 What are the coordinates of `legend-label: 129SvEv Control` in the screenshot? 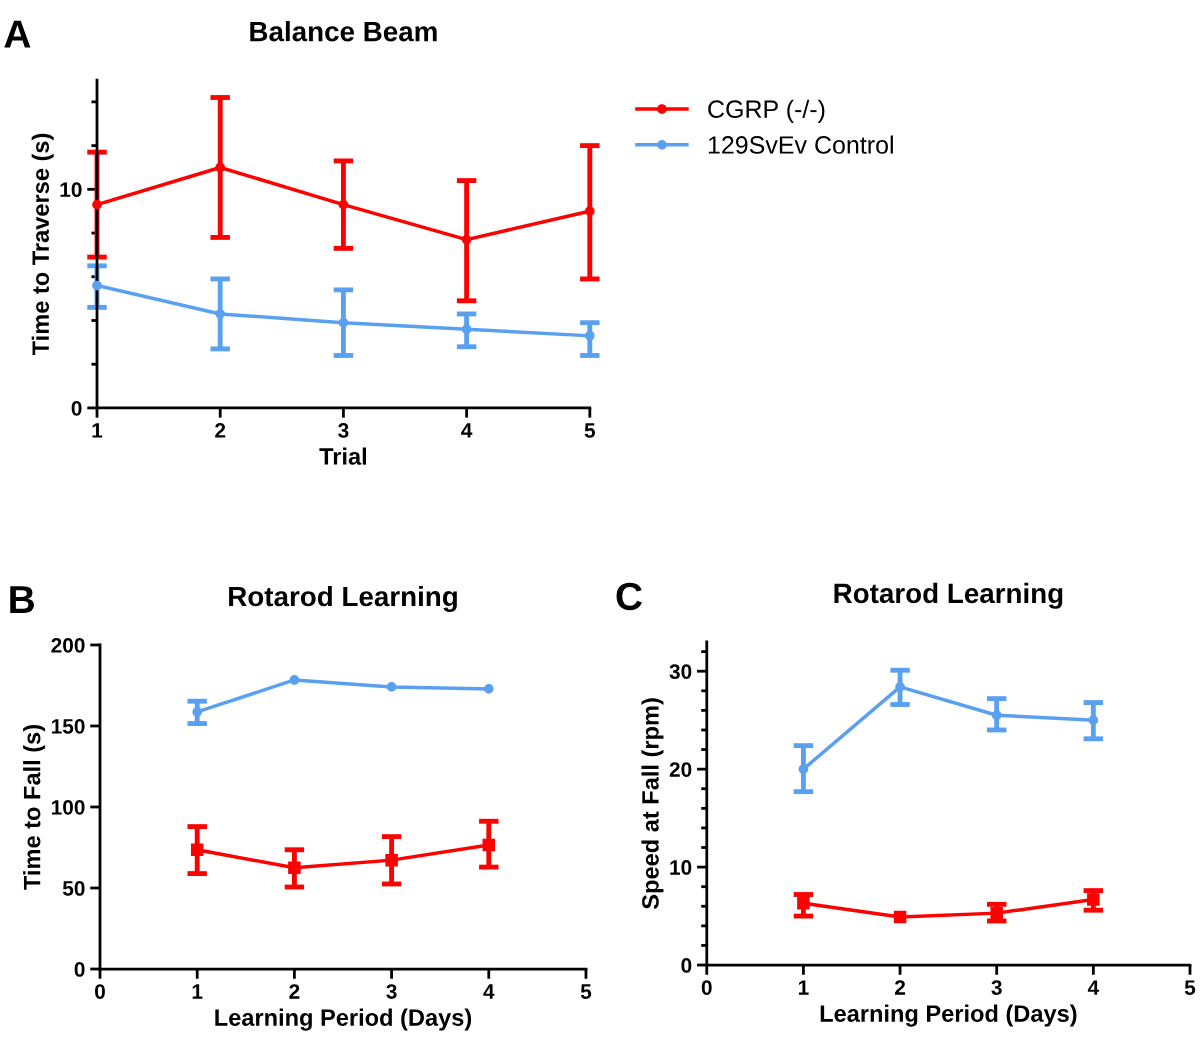 It's located at (800, 144).